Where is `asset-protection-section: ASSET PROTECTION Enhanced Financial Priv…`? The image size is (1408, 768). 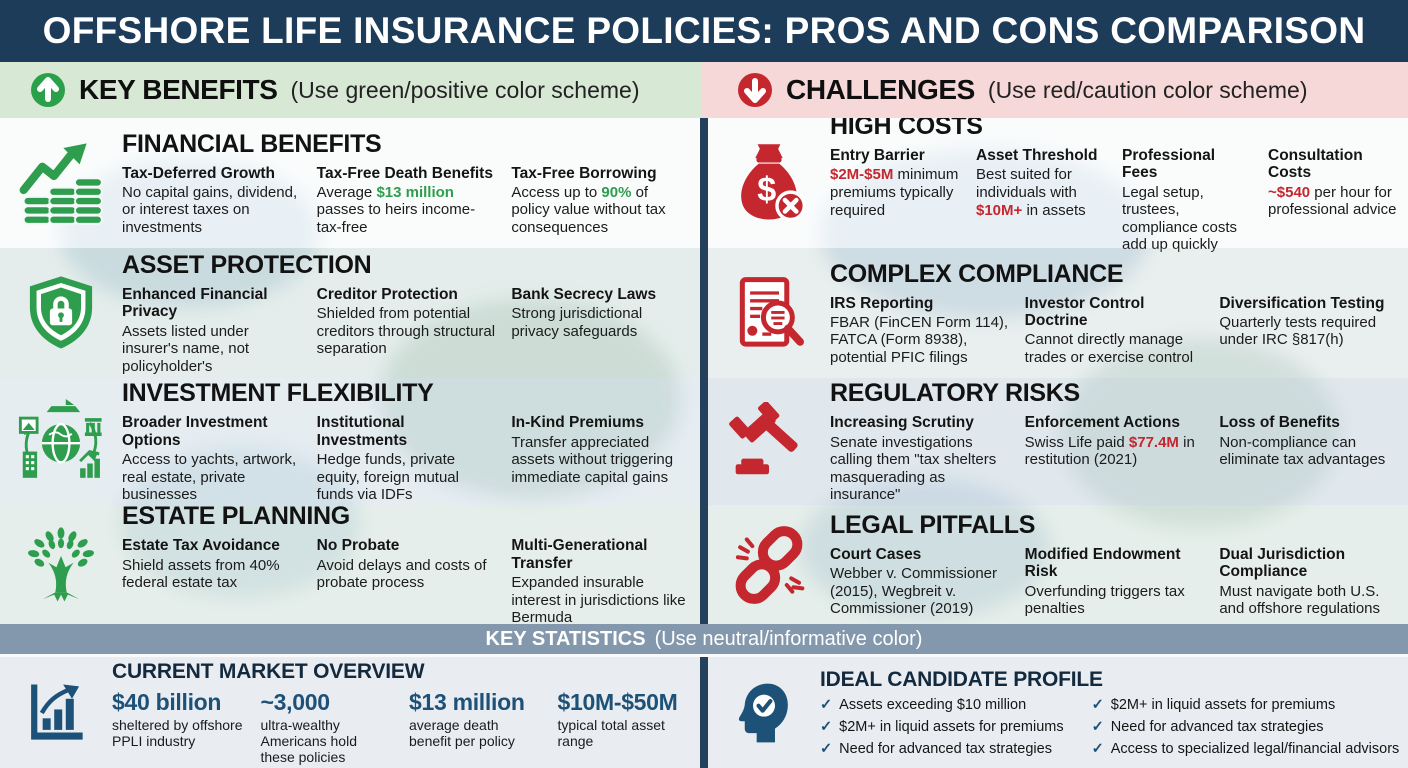
asset-protection-section: ASSET PROTECTION Enhanced Financial Priv… is located at coordinates (350, 313).